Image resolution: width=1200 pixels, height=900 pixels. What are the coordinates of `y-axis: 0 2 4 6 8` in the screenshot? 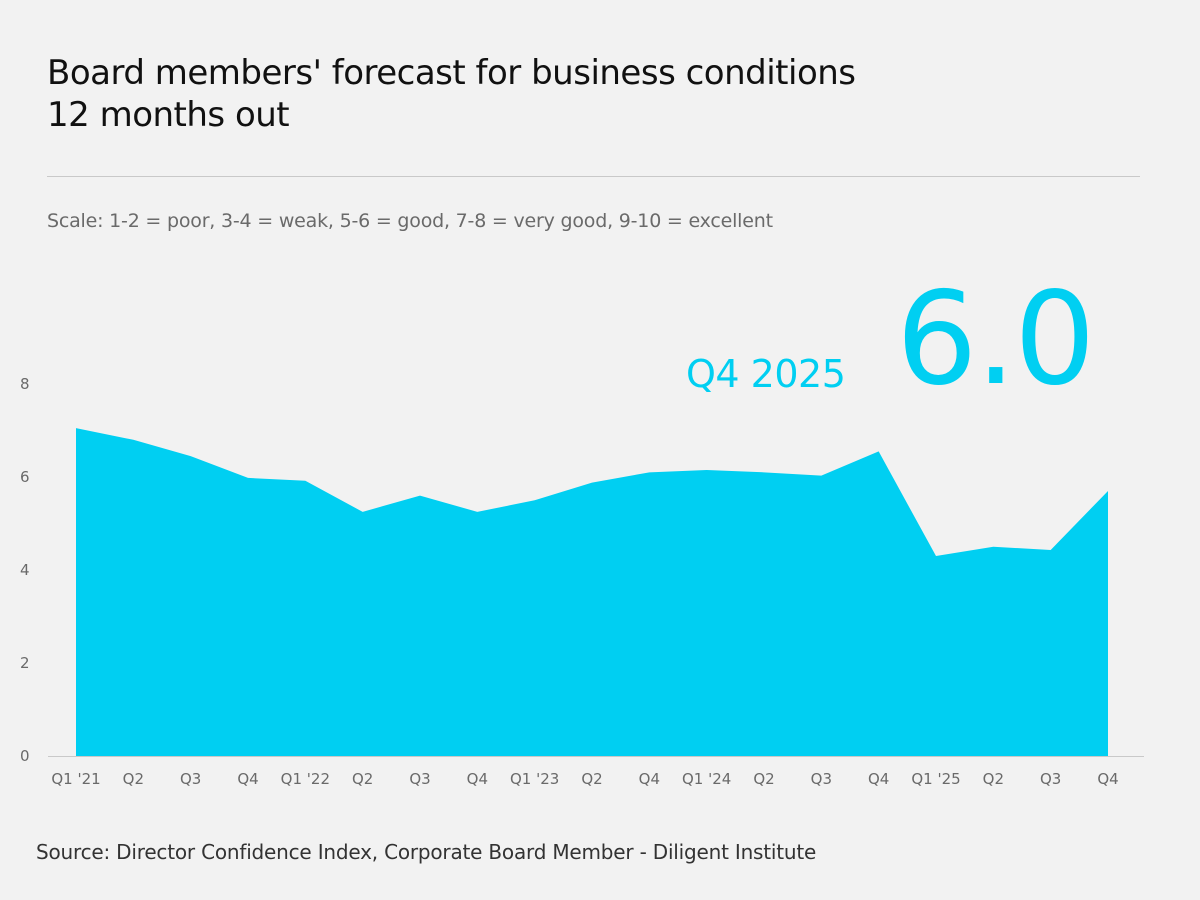 It's located at (25, 570).